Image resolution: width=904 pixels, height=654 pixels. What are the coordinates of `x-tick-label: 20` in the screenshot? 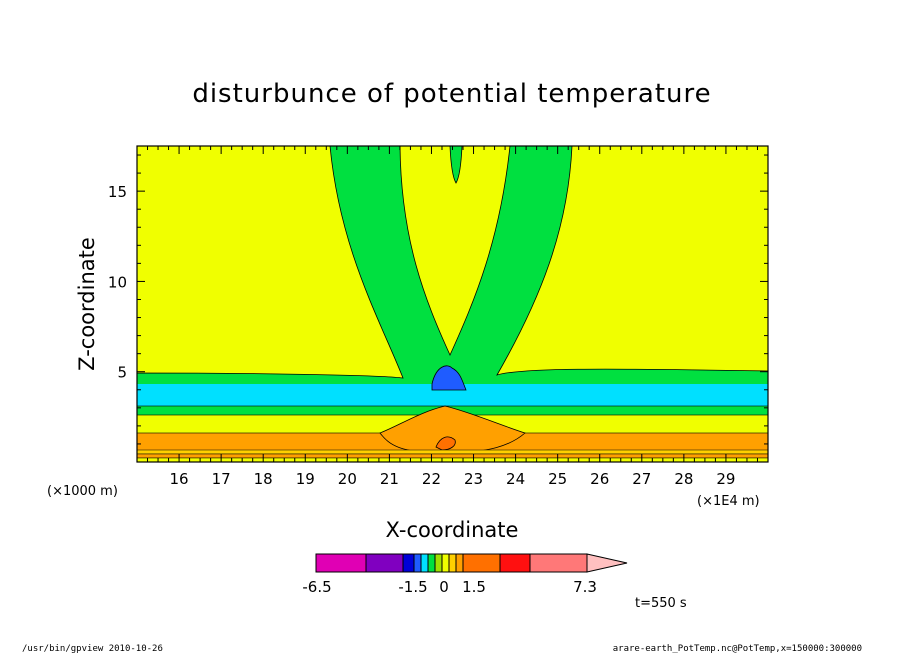 It's located at (347, 479).